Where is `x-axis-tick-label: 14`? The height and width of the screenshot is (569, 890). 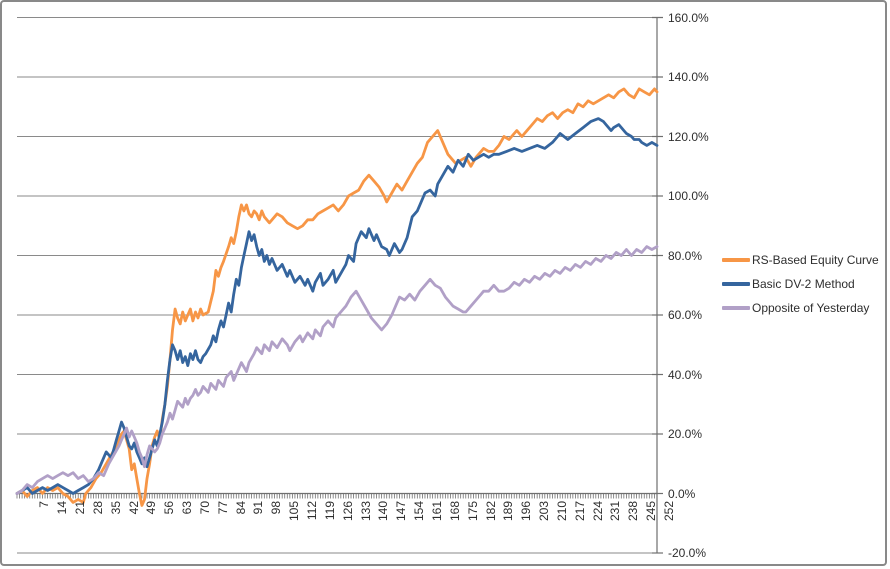
x-axis-tick-label: 14 is located at coordinates (62, 508).